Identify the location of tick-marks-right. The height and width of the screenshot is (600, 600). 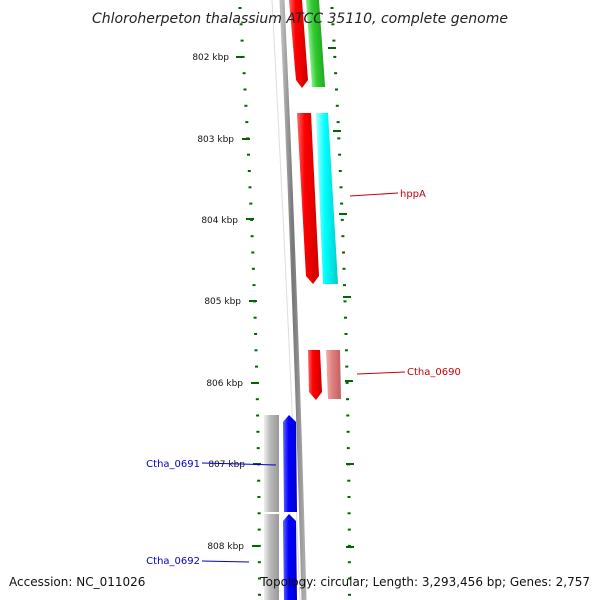
(340, 301).